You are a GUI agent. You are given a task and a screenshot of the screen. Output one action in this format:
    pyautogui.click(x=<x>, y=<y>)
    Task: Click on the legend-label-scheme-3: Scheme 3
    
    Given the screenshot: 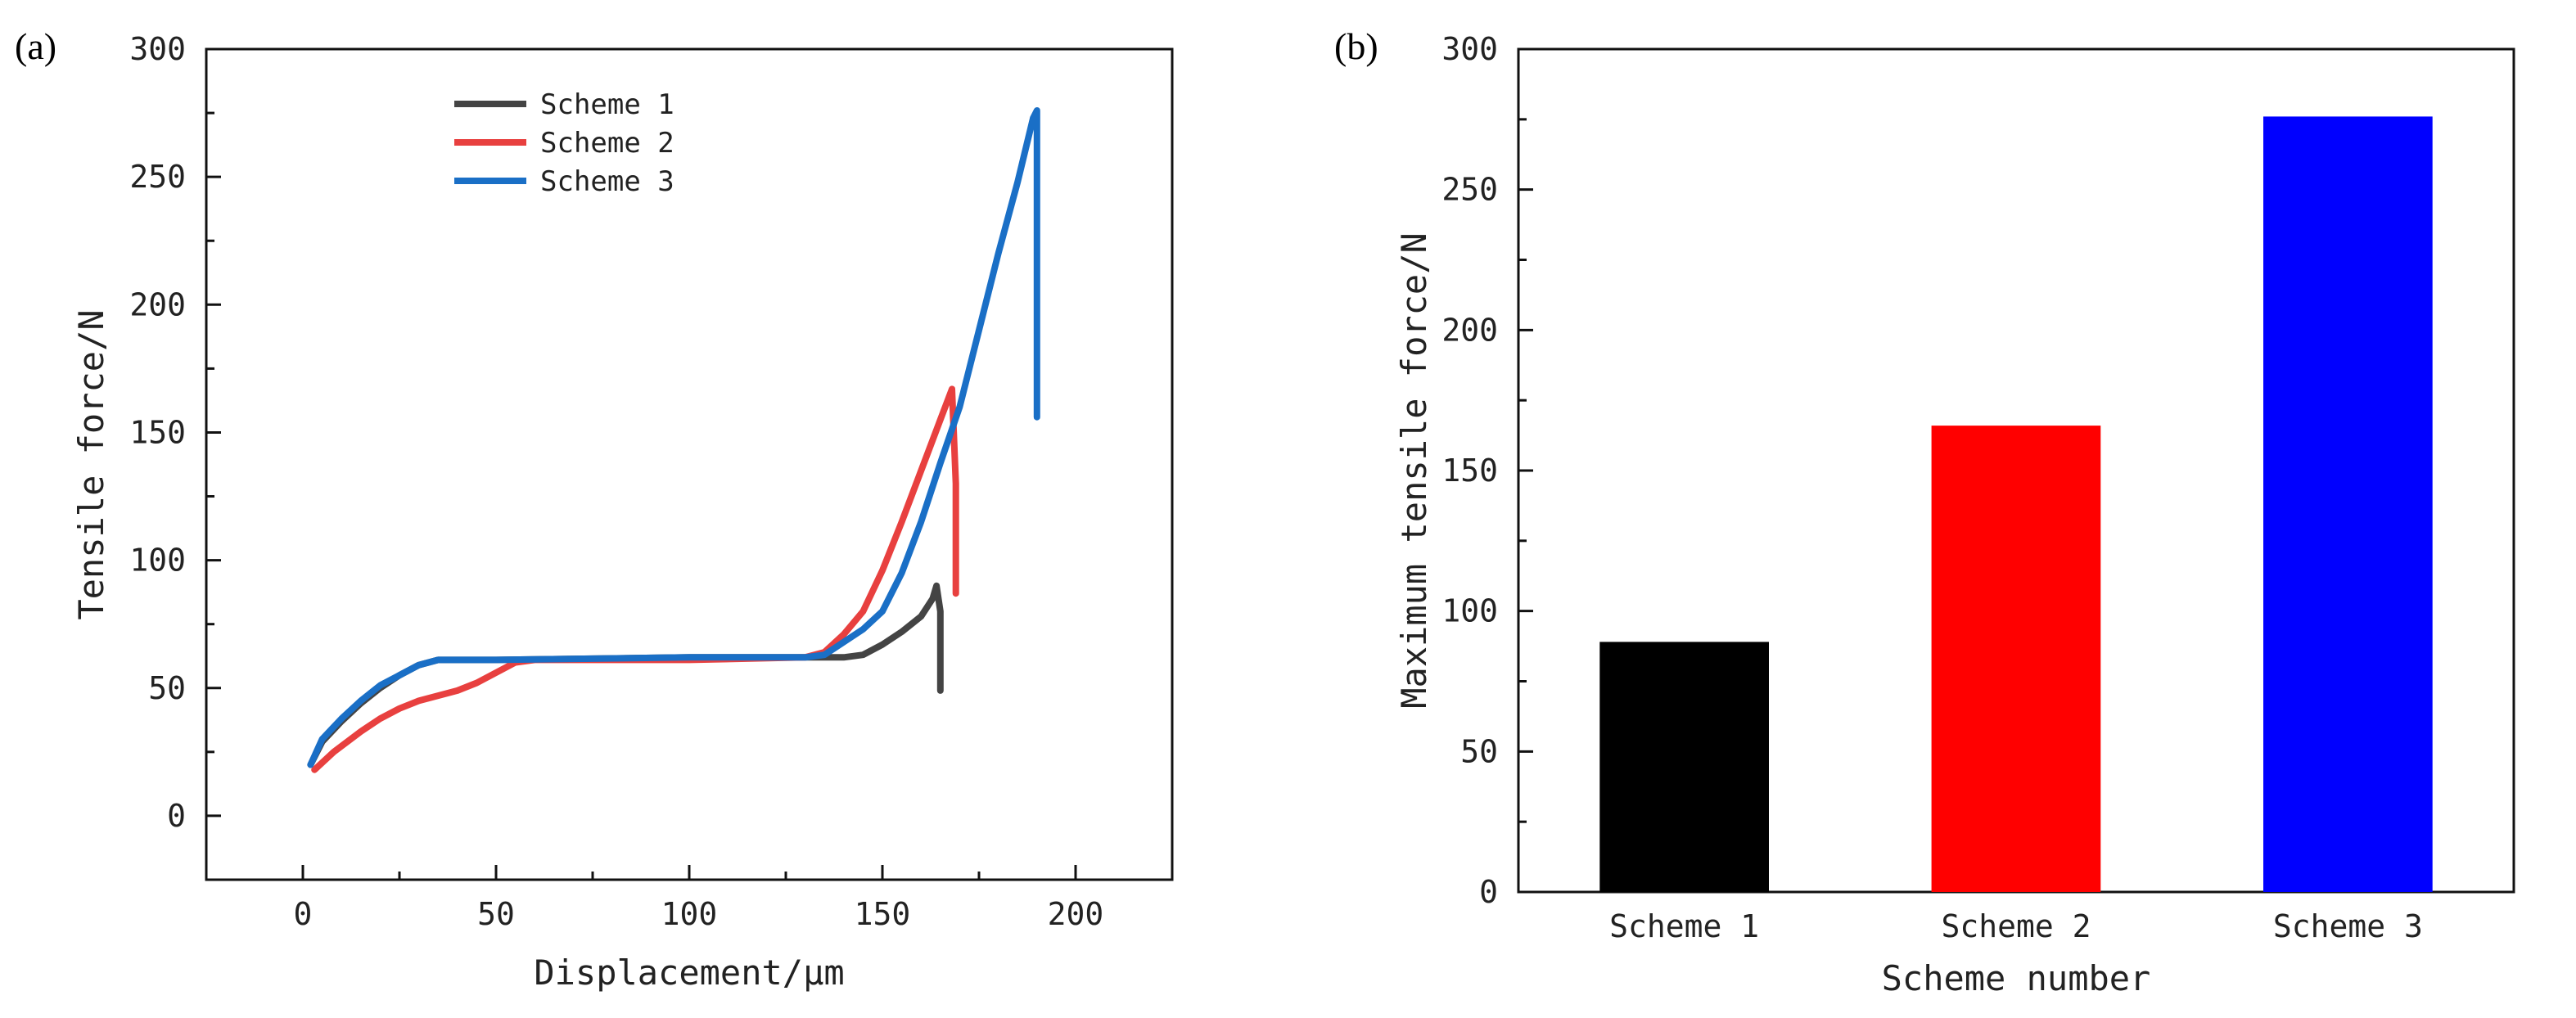 What is the action you would take?
    pyautogui.click(x=607, y=181)
    